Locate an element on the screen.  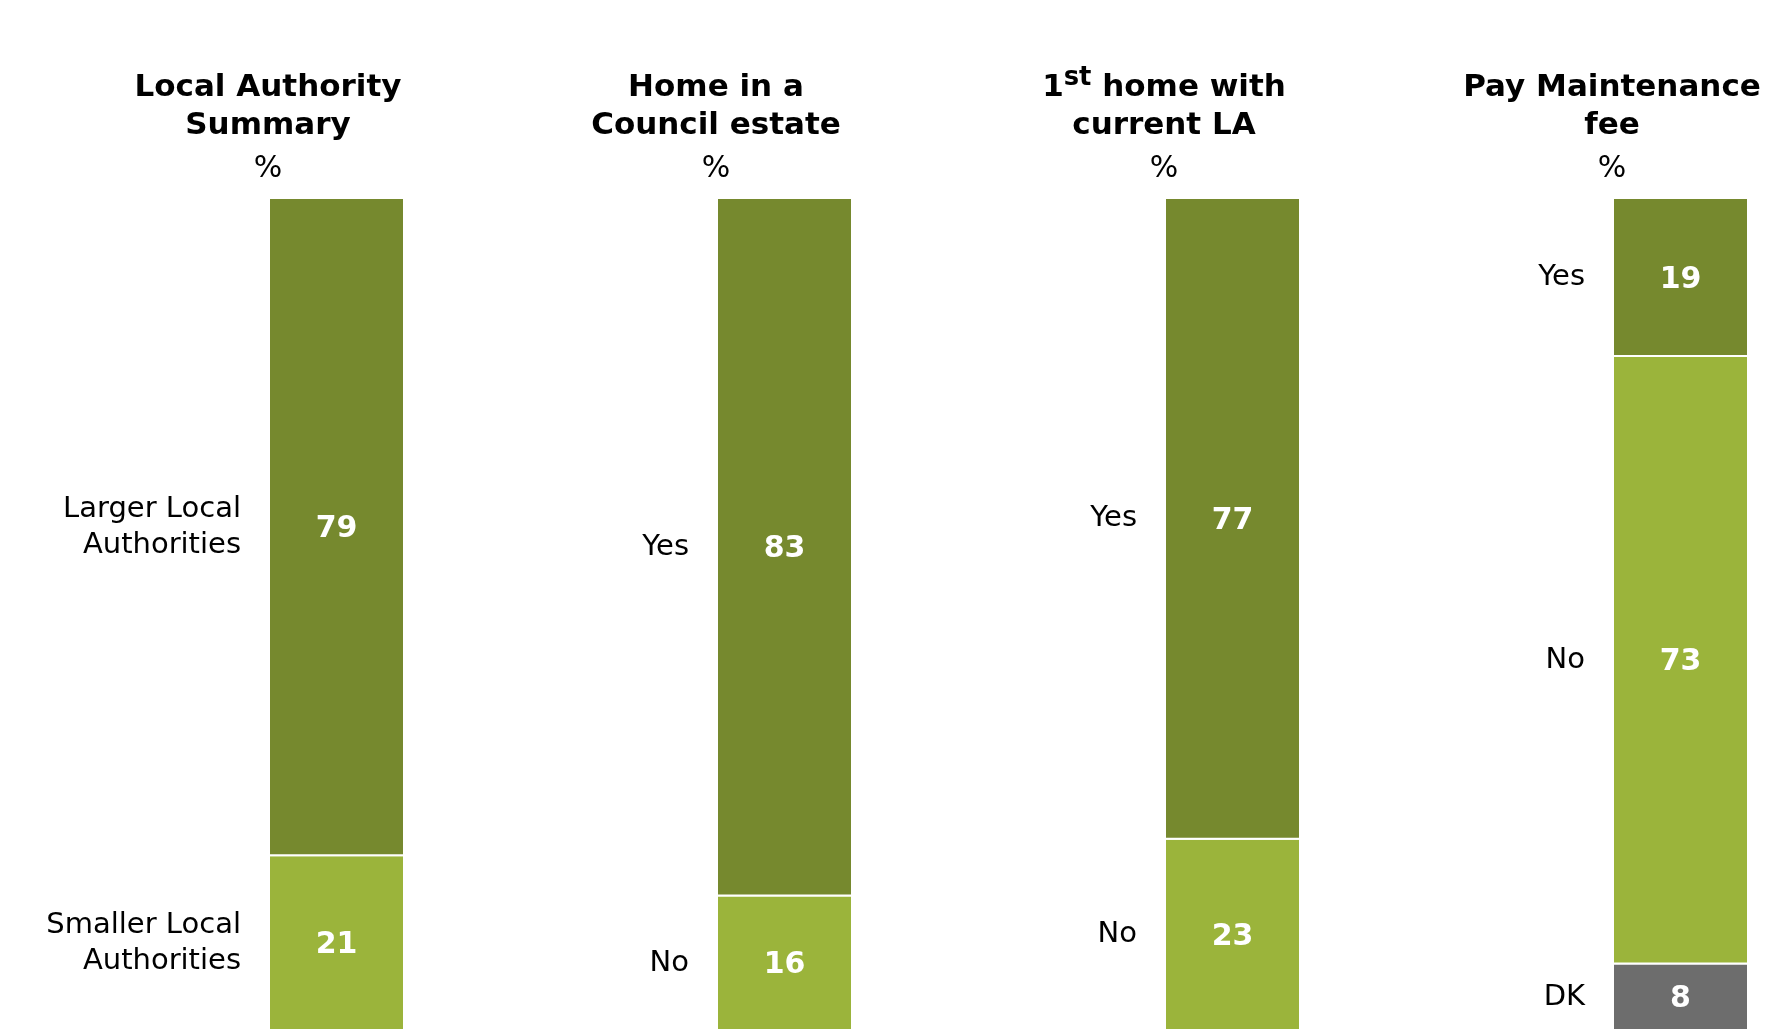
series-label: DK is located at coordinates (1564, 994).